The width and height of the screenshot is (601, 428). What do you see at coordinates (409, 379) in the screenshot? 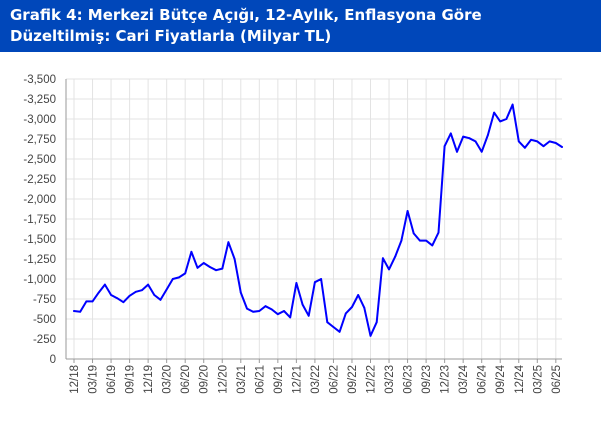
I see `x-tick-label: 06/23` at bounding box center [409, 379].